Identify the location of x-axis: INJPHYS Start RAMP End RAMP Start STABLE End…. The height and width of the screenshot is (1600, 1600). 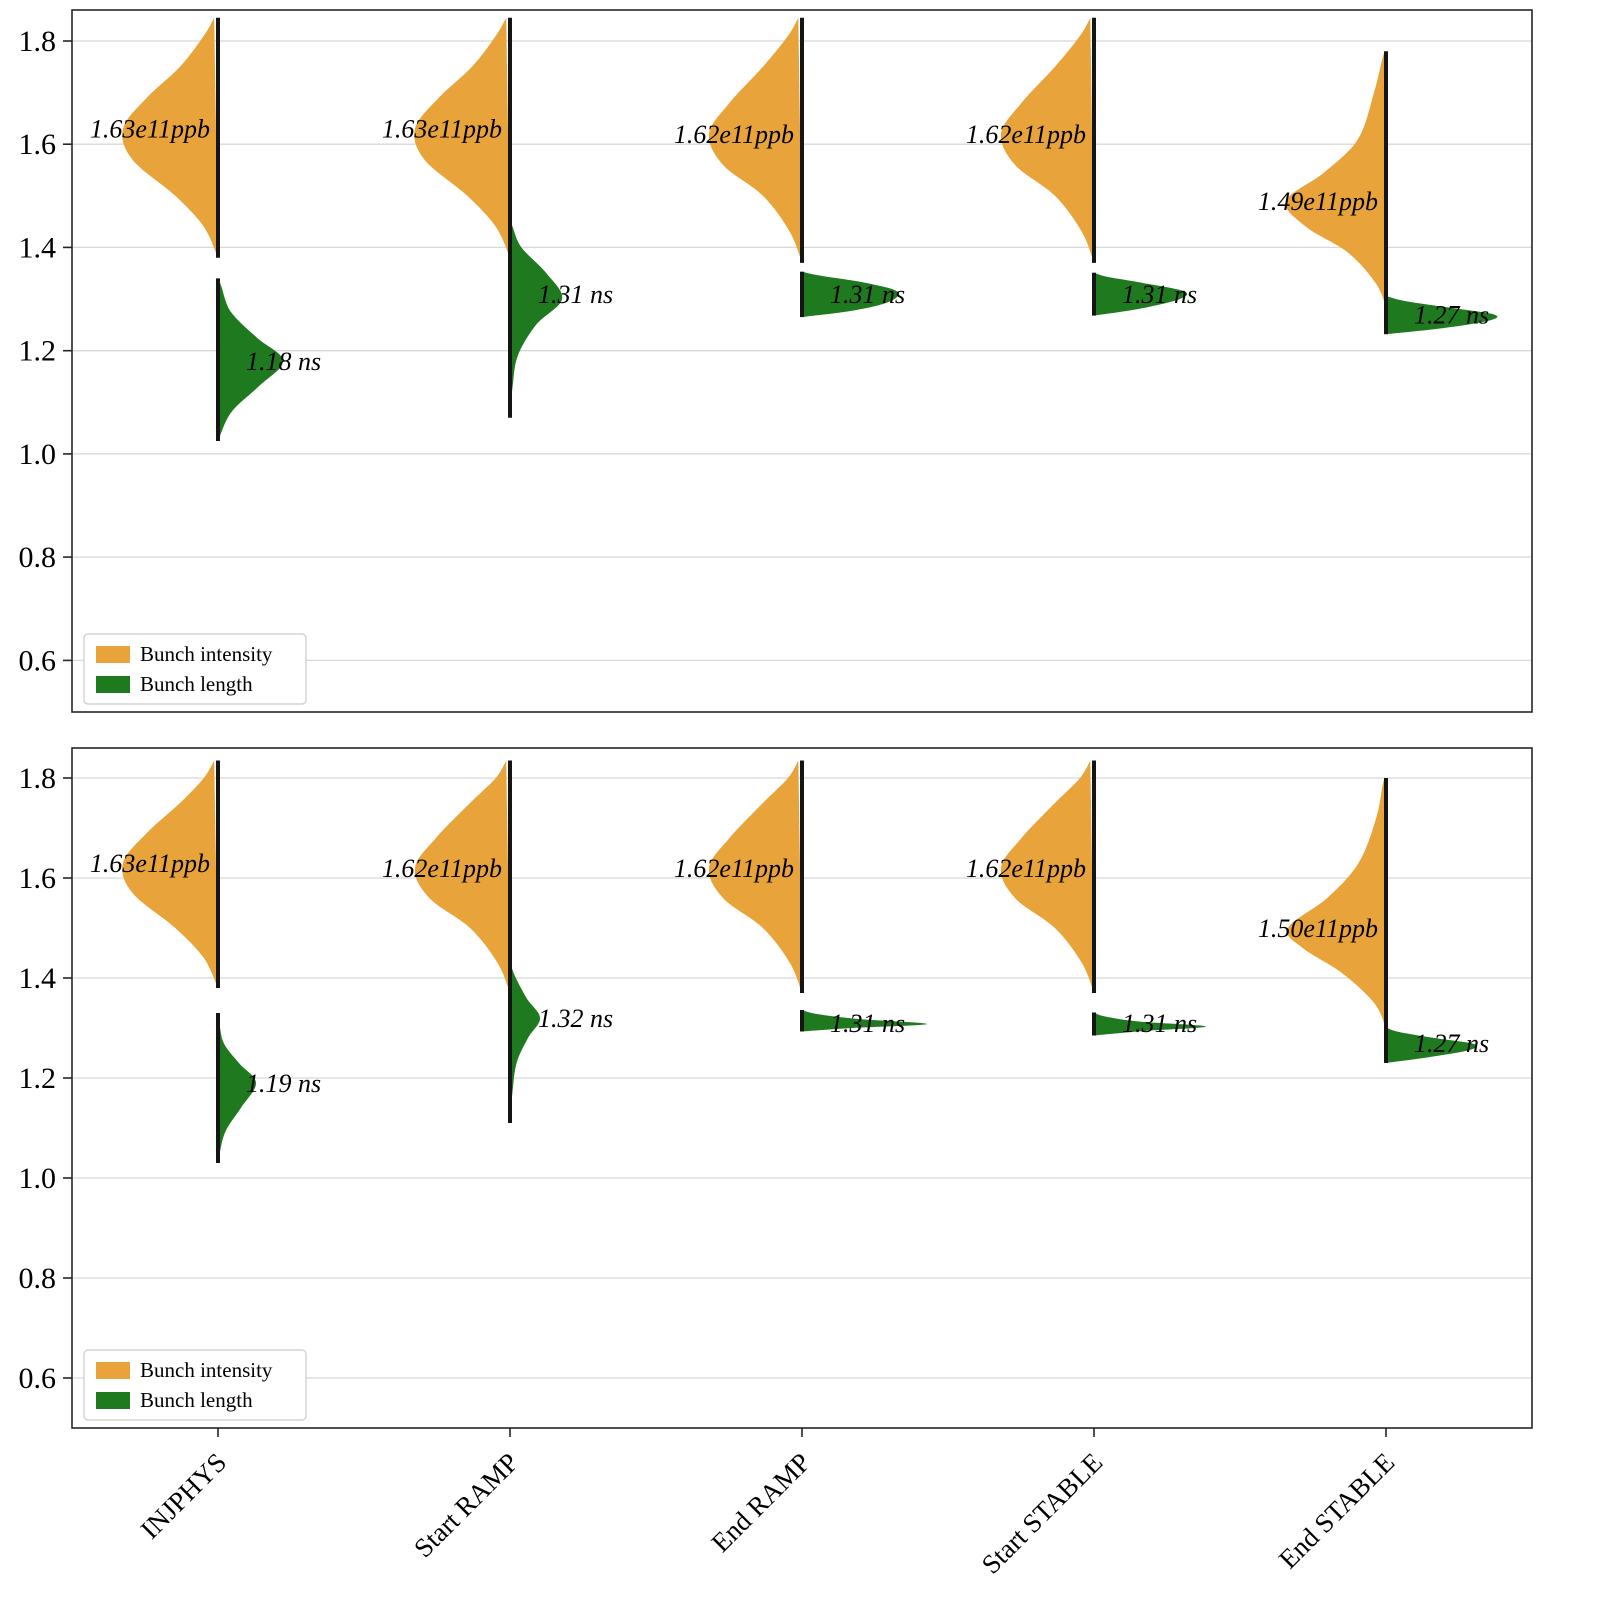
(767, 1504).